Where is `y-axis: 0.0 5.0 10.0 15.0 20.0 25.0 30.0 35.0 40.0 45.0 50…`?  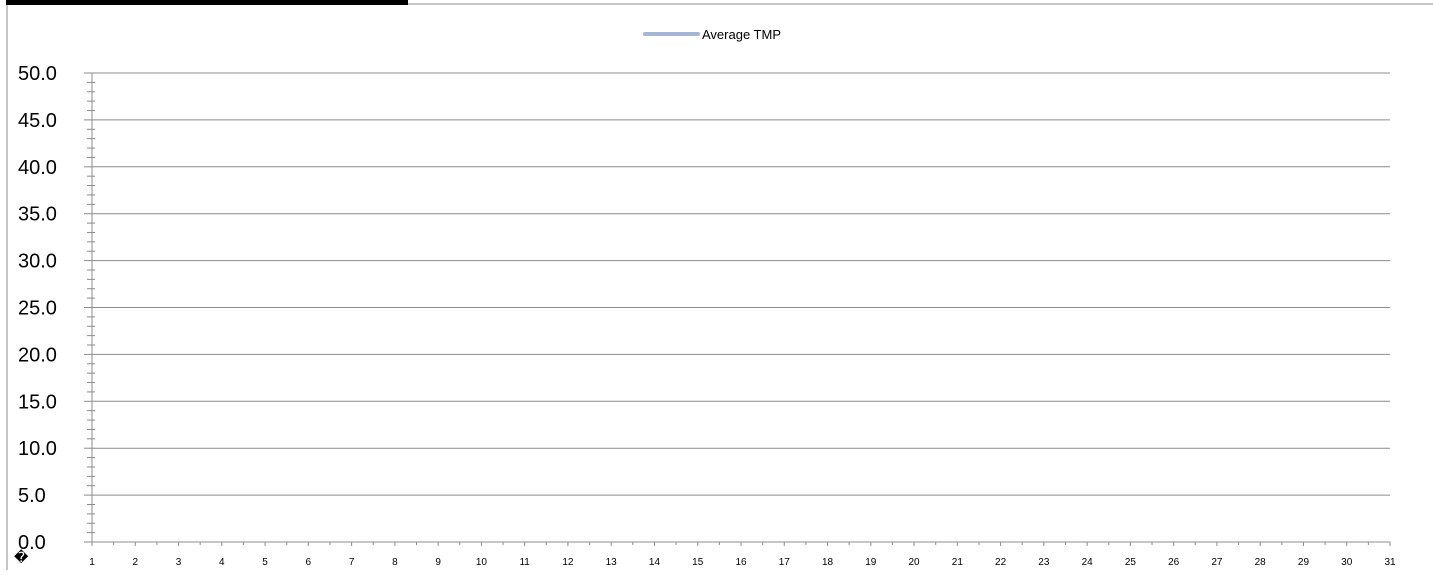
y-axis: 0.0 5.0 10.0 15.0 20.0 25.0 30.0 35.0 40.0 45.0 50… is located at coordinates (56, 308).